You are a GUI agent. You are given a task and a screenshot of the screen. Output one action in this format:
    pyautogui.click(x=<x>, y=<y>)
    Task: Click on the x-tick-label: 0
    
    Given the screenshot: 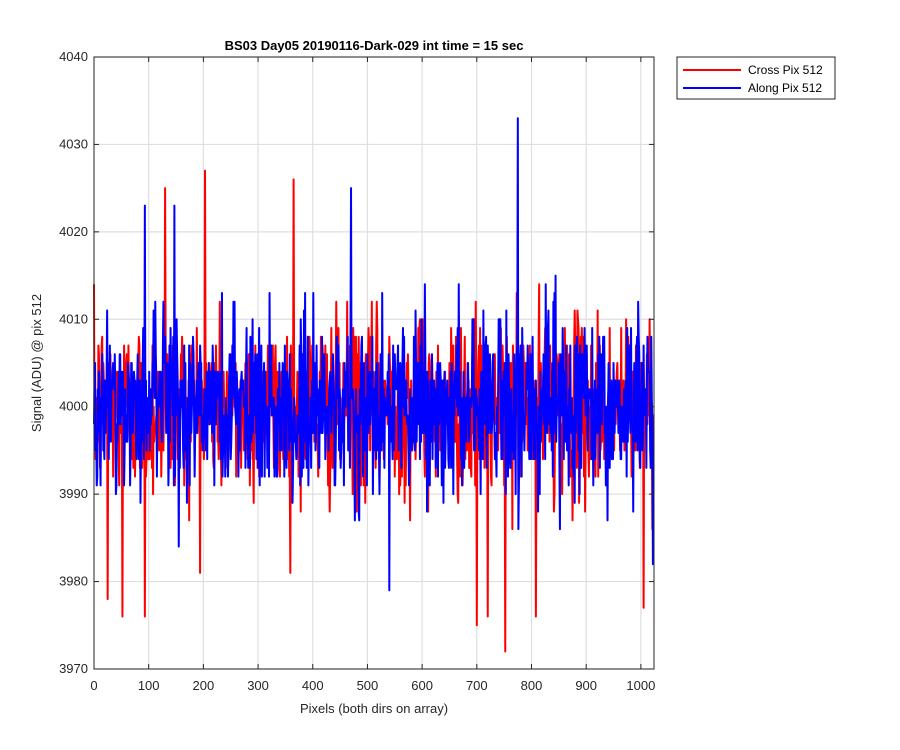 What is the action you would take?
    pyautogui.click(x=93, y=685)
    